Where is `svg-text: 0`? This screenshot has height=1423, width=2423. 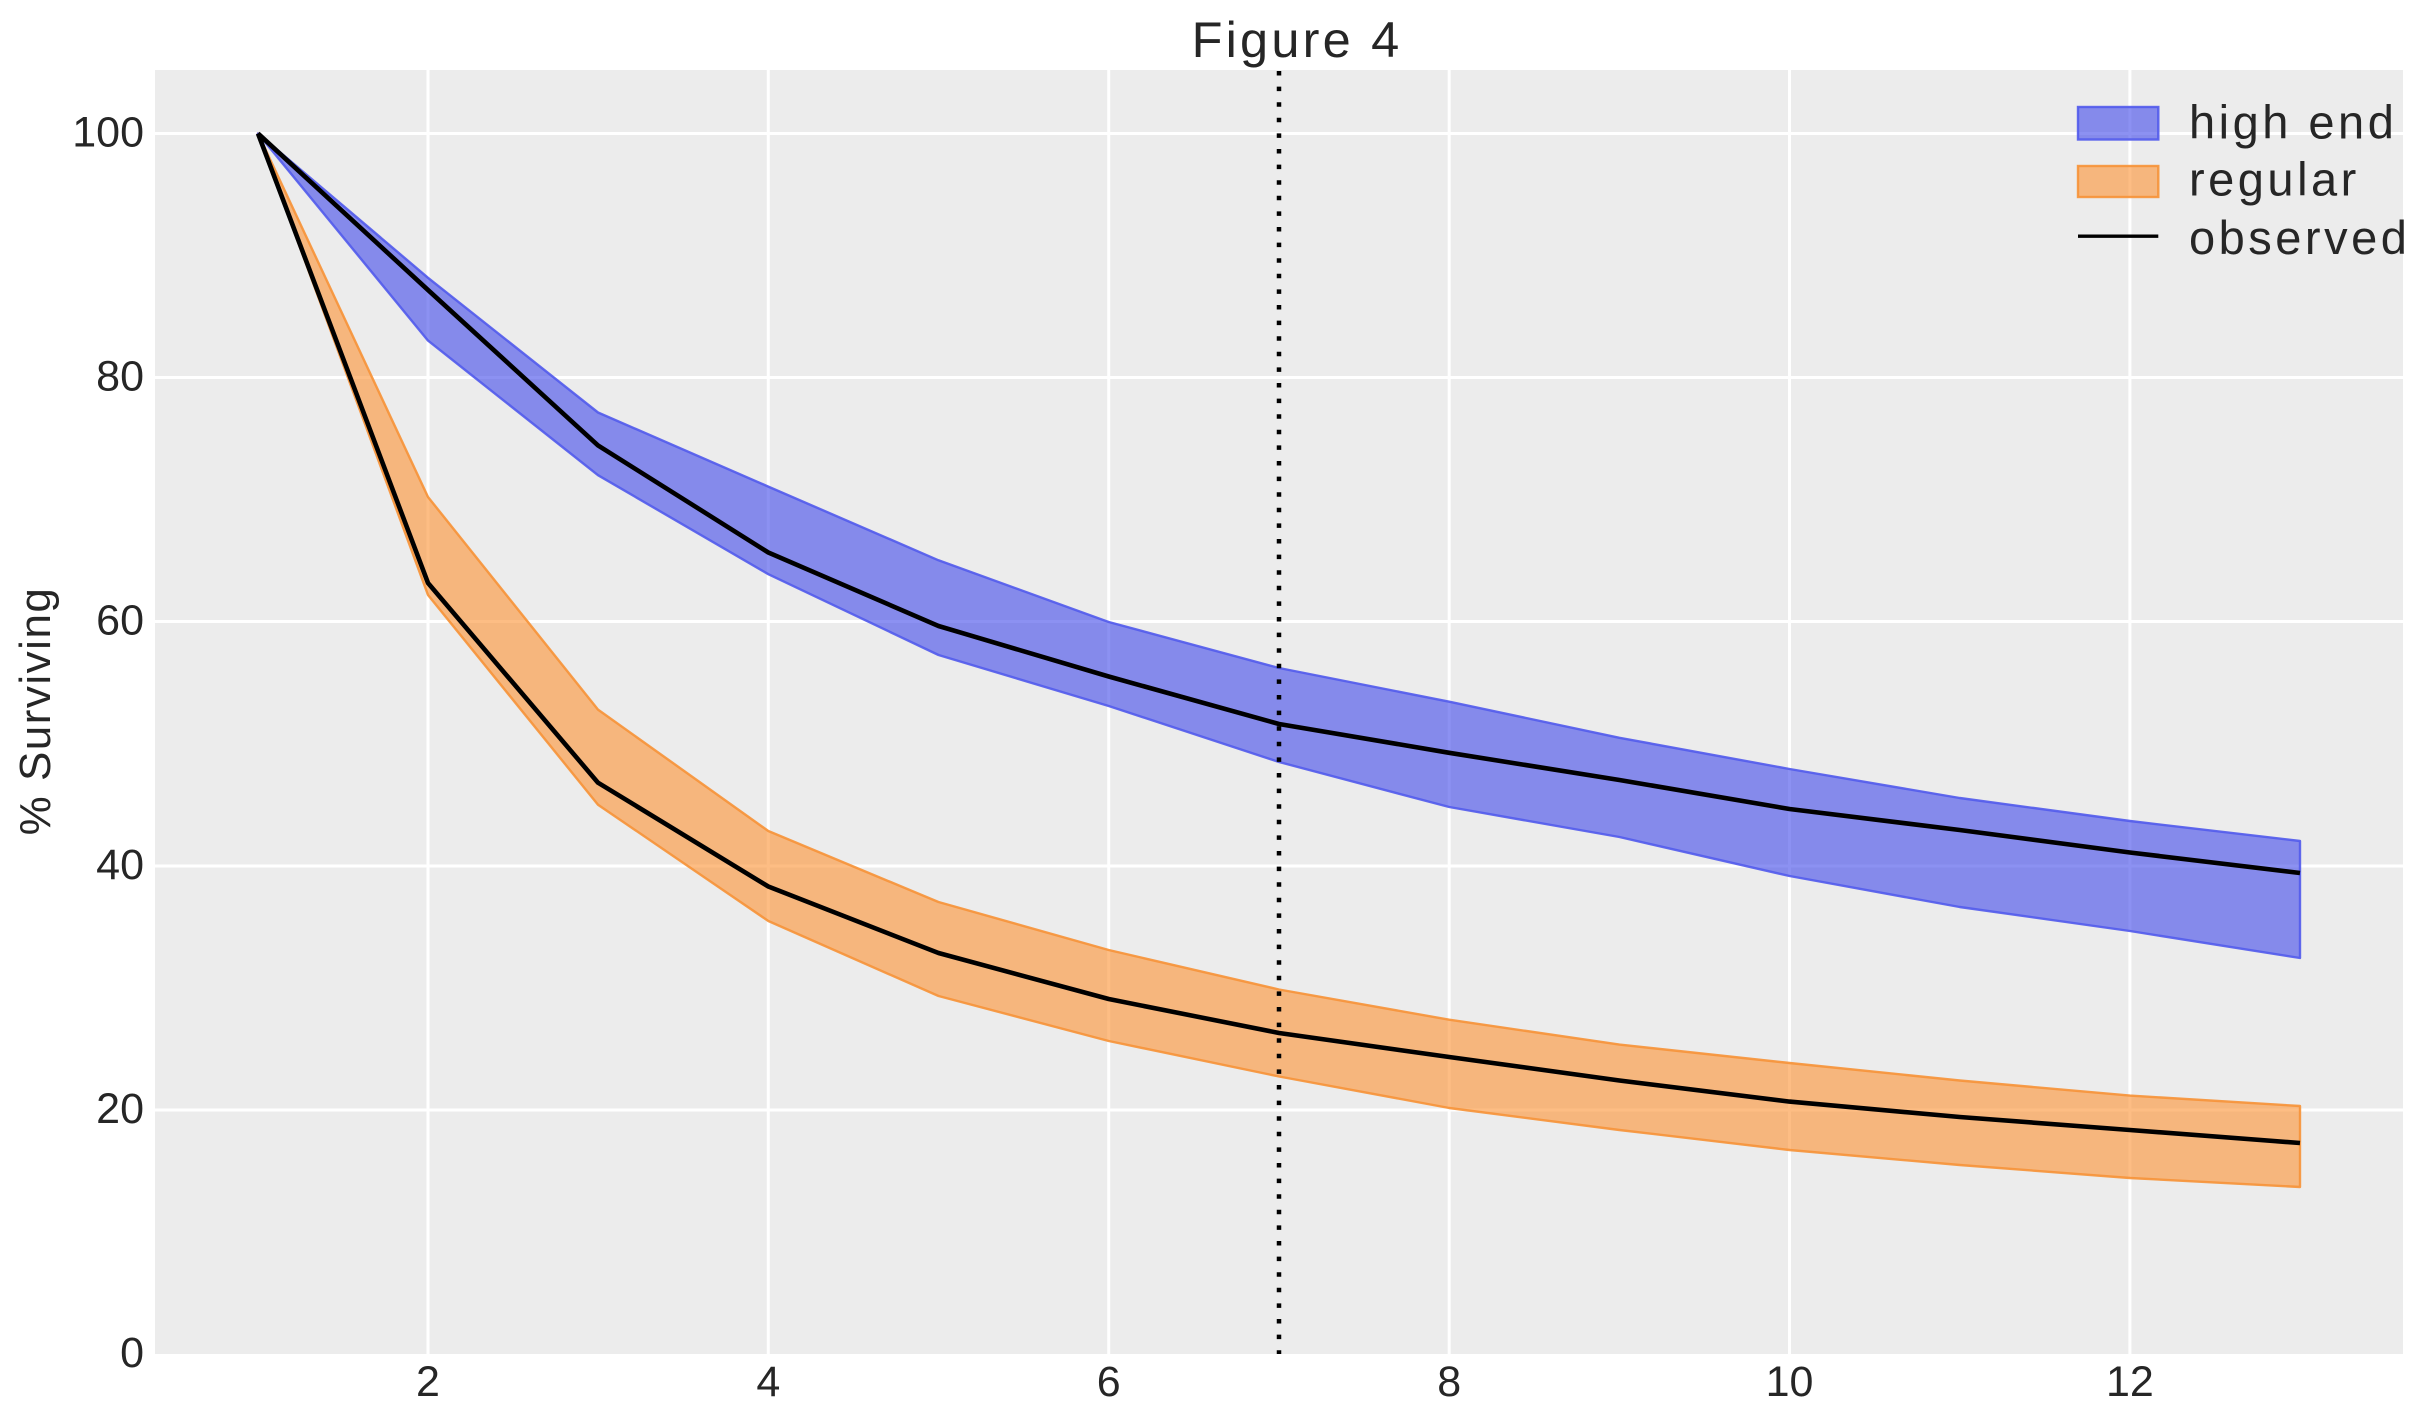 svg-text: 0 is located at coordinates (132, 1353).